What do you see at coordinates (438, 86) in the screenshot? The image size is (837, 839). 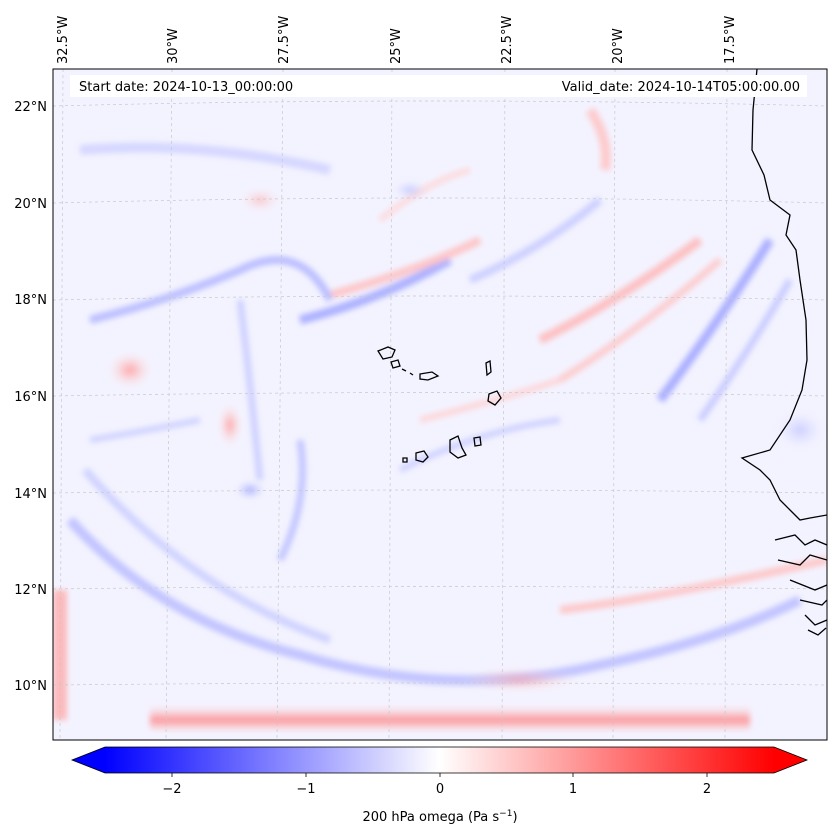 I see `date-header-box` at bounding box center [438, 86].